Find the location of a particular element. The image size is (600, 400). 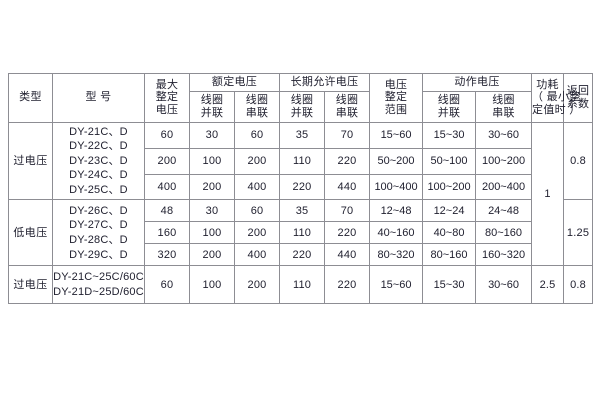

header-setting-line-3: 范围 is located at coordinates (396, 110).